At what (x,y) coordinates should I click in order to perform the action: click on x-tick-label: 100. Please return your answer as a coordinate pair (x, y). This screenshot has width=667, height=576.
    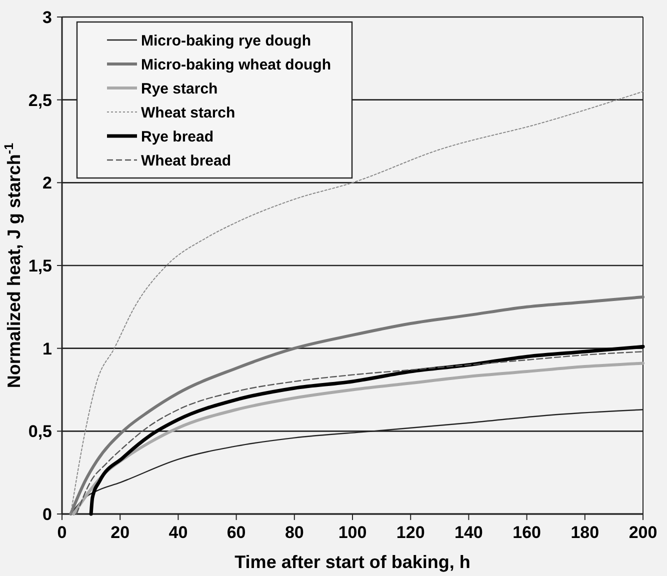
    Looking at the image, I should click on (352, 532).